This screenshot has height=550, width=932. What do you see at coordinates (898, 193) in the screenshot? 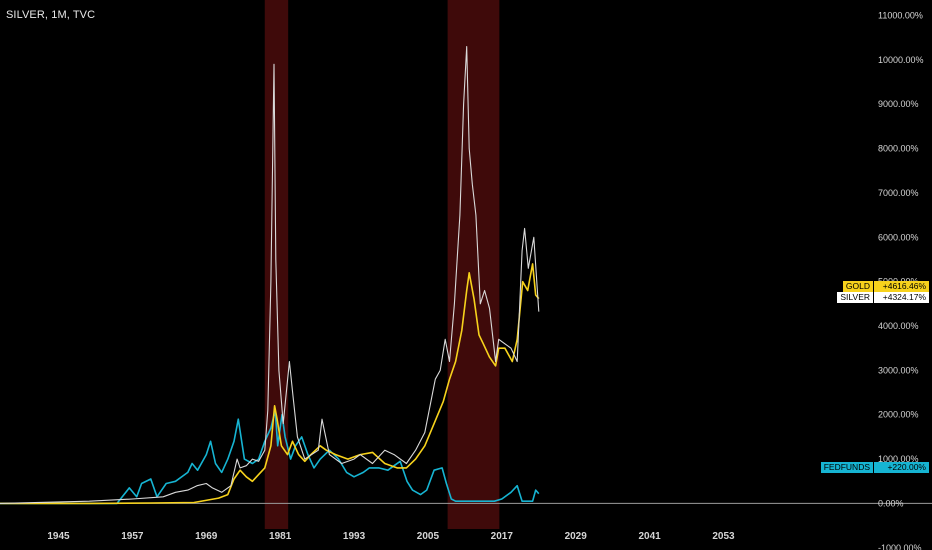
I see `y-tick-label: 7000.00%` at bounding box center [898, 193].